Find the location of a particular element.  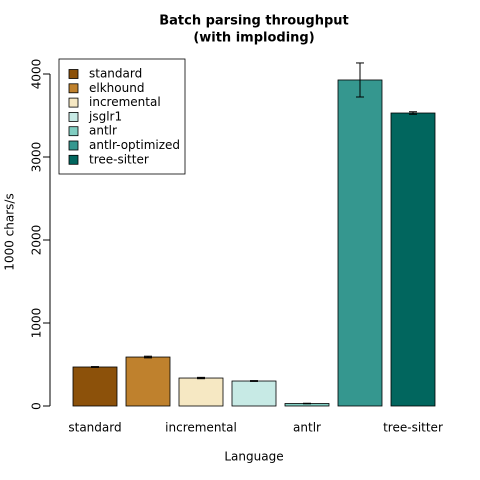

x-tick-label: tree-sitter is located at coordinates (413, 428).